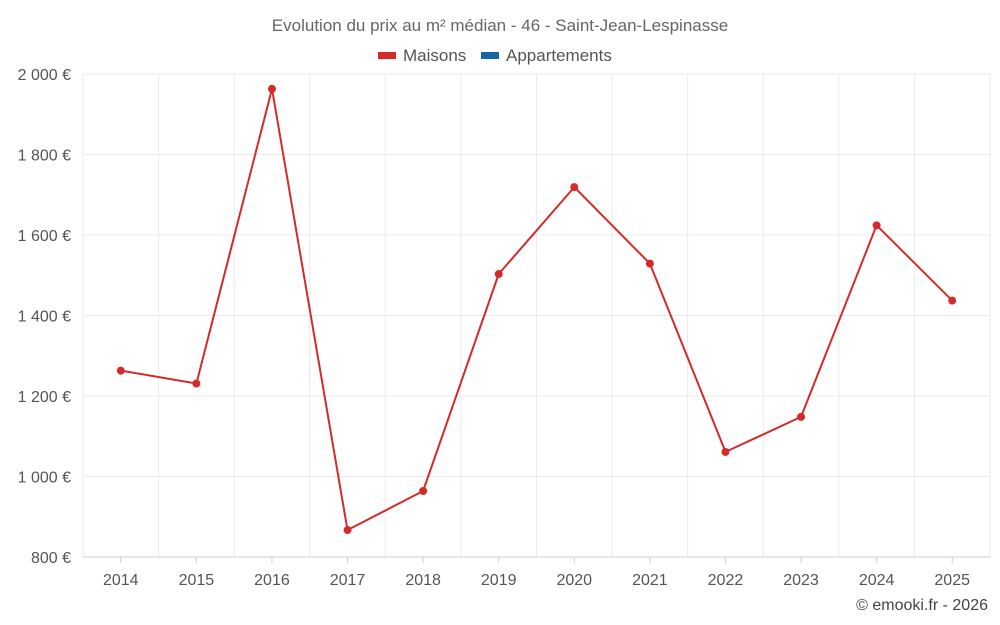 The width and height of the screenshot is (1000, 625). I want to click on y-tick-label: 800 €, so click(51, 558).